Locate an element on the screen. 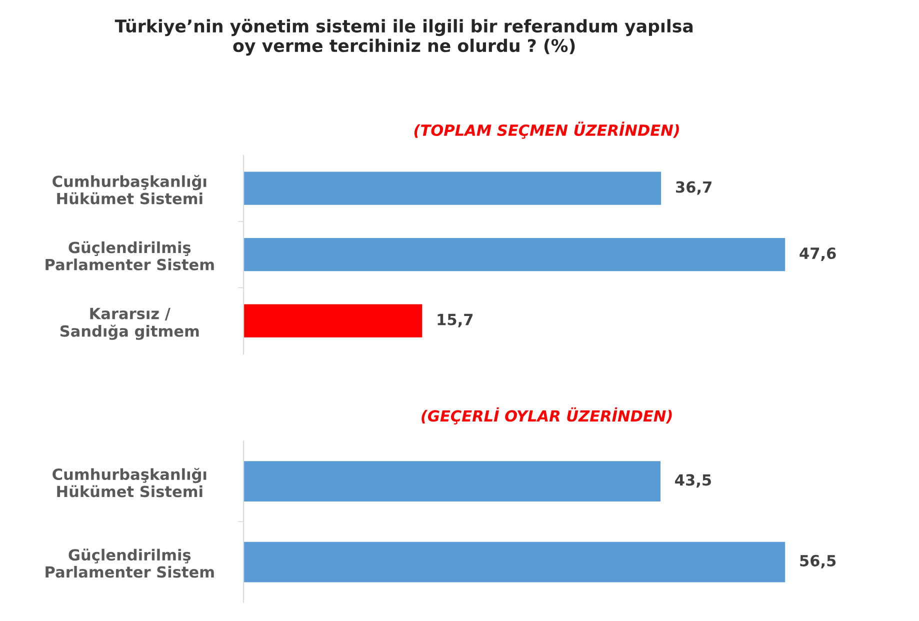 The image size is (919, 621). chart-title: Türkiye’nin yönetim sistemi ile ilgili bir referandum yapılsa oy verme tercihiniz ne olurdu ? (%) is located at coordinates (403, 37).